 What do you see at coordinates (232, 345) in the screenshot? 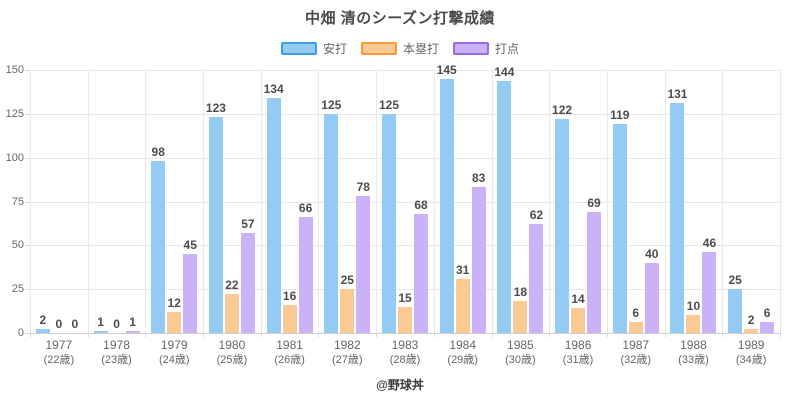
I see `x-axis-year: 1980` at bounding box center [232, 345].